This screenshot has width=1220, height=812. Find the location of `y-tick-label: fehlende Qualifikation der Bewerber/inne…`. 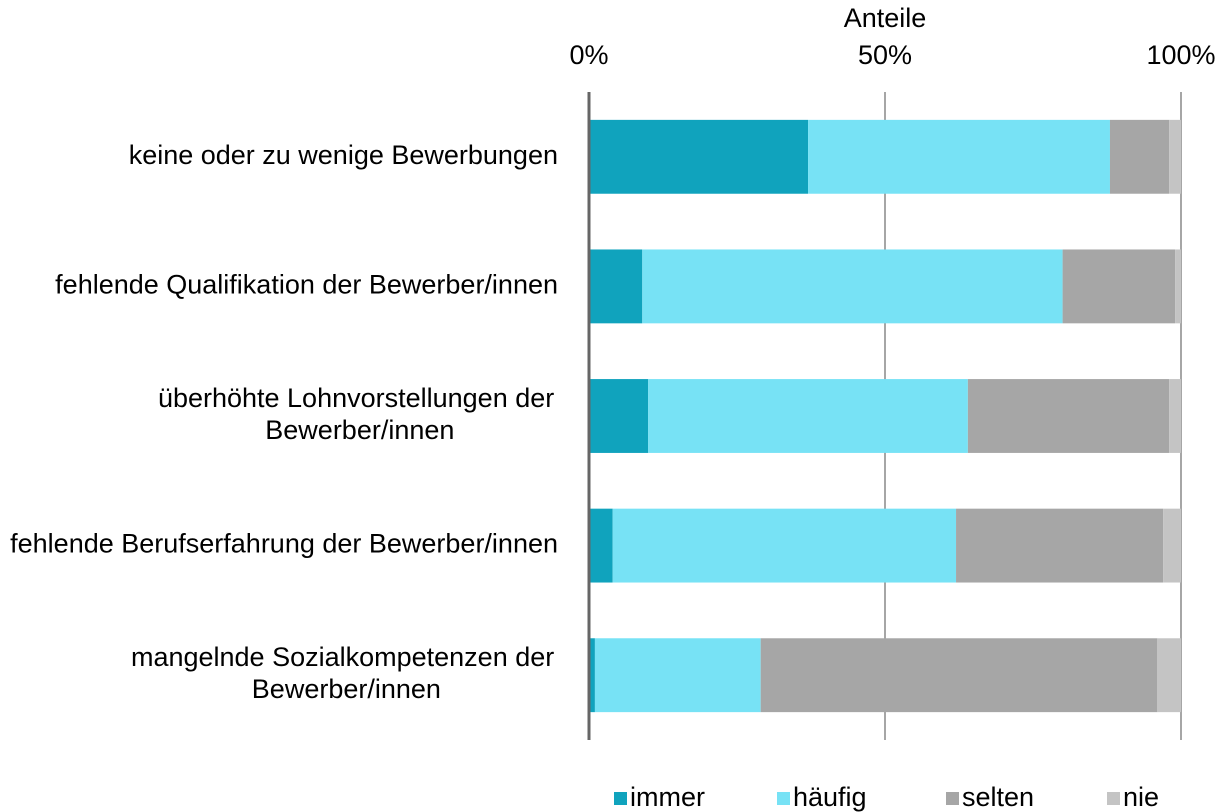

y-tick-label: fehlende Qualifikation der Bewerber/inne… is located at coordinates (306, 285).